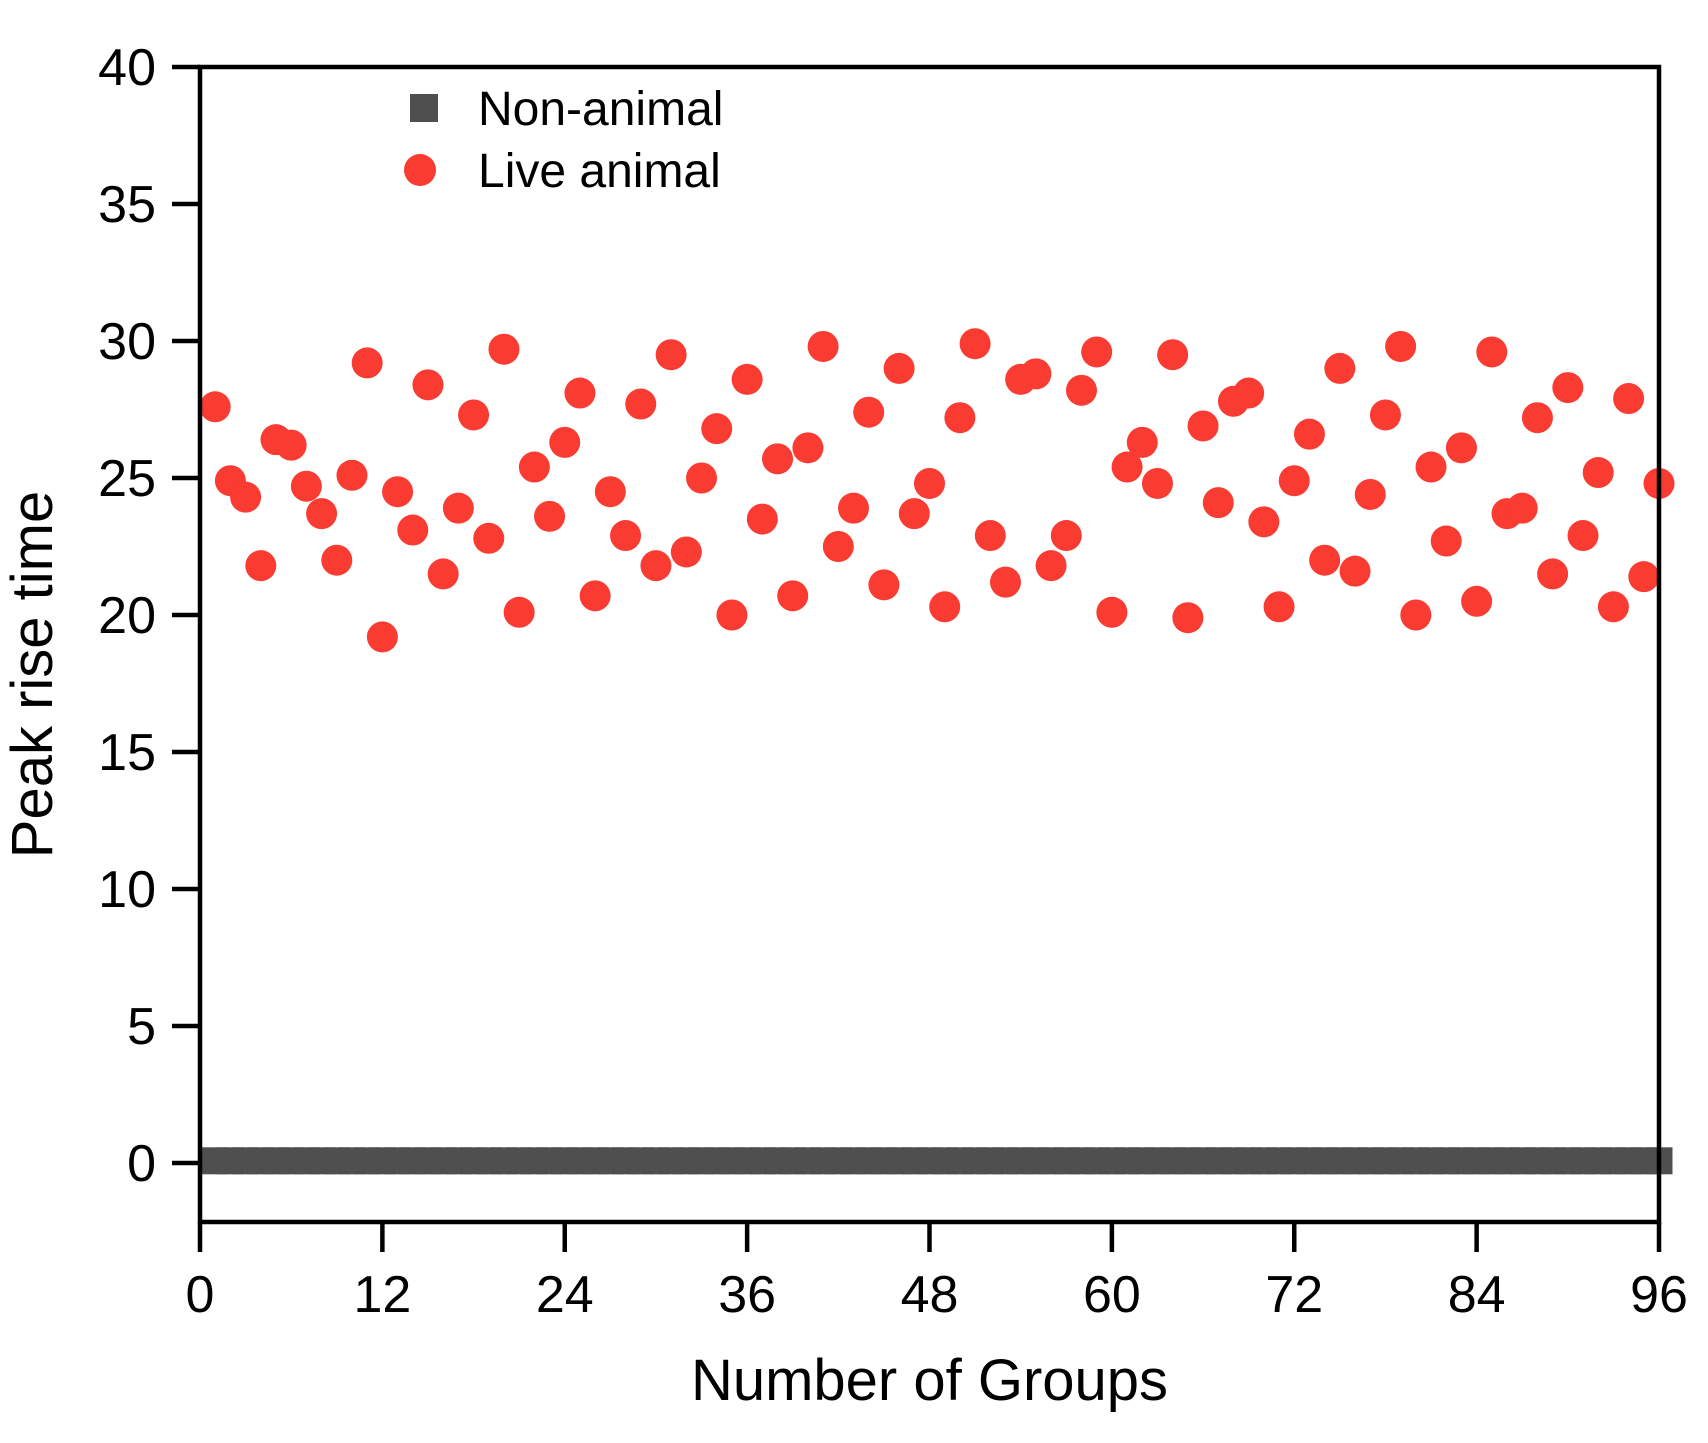 This screenshot has width=1708, height=1443. What do you see at coordinates (930, 1295) in the screenshot?
I see `x-tick-label: 48` at bounding box center [930, 1295].